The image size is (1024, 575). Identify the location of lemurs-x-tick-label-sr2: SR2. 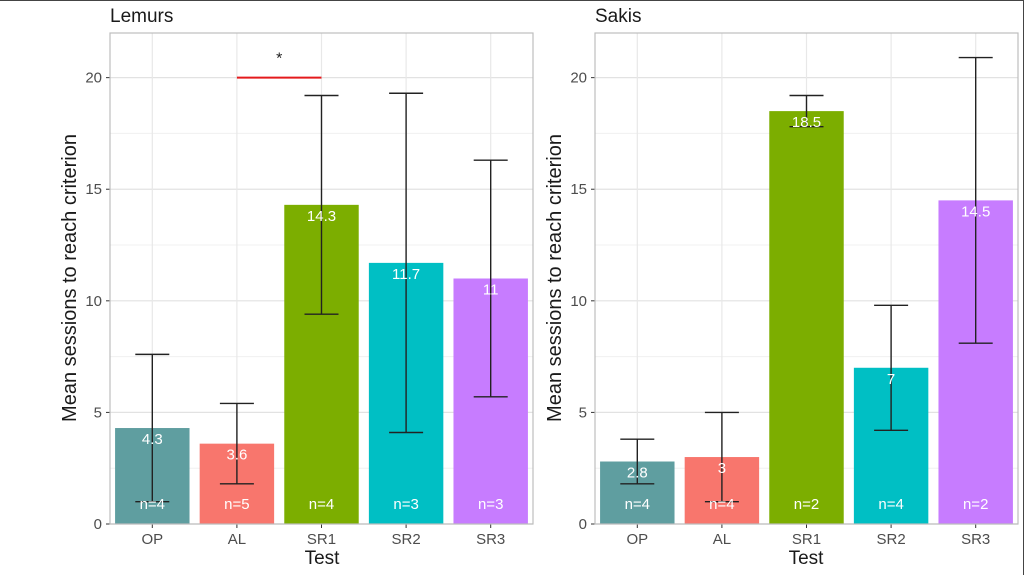
(406, 539).